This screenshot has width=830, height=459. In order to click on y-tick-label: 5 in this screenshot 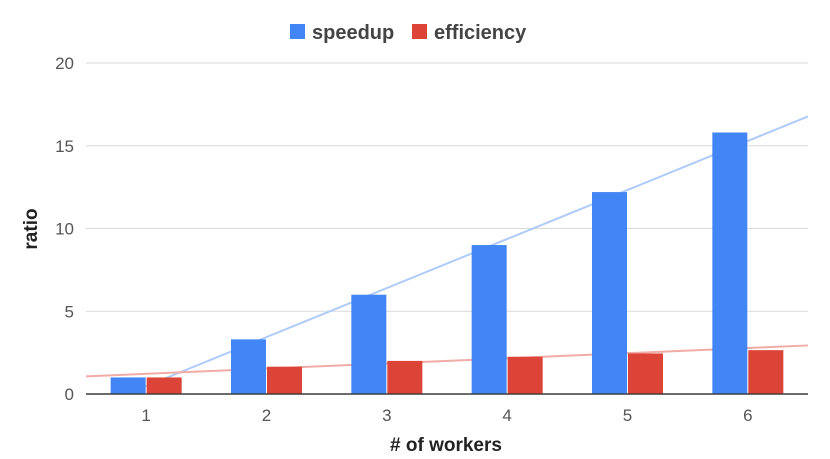, I will do `click(69, 311)`.